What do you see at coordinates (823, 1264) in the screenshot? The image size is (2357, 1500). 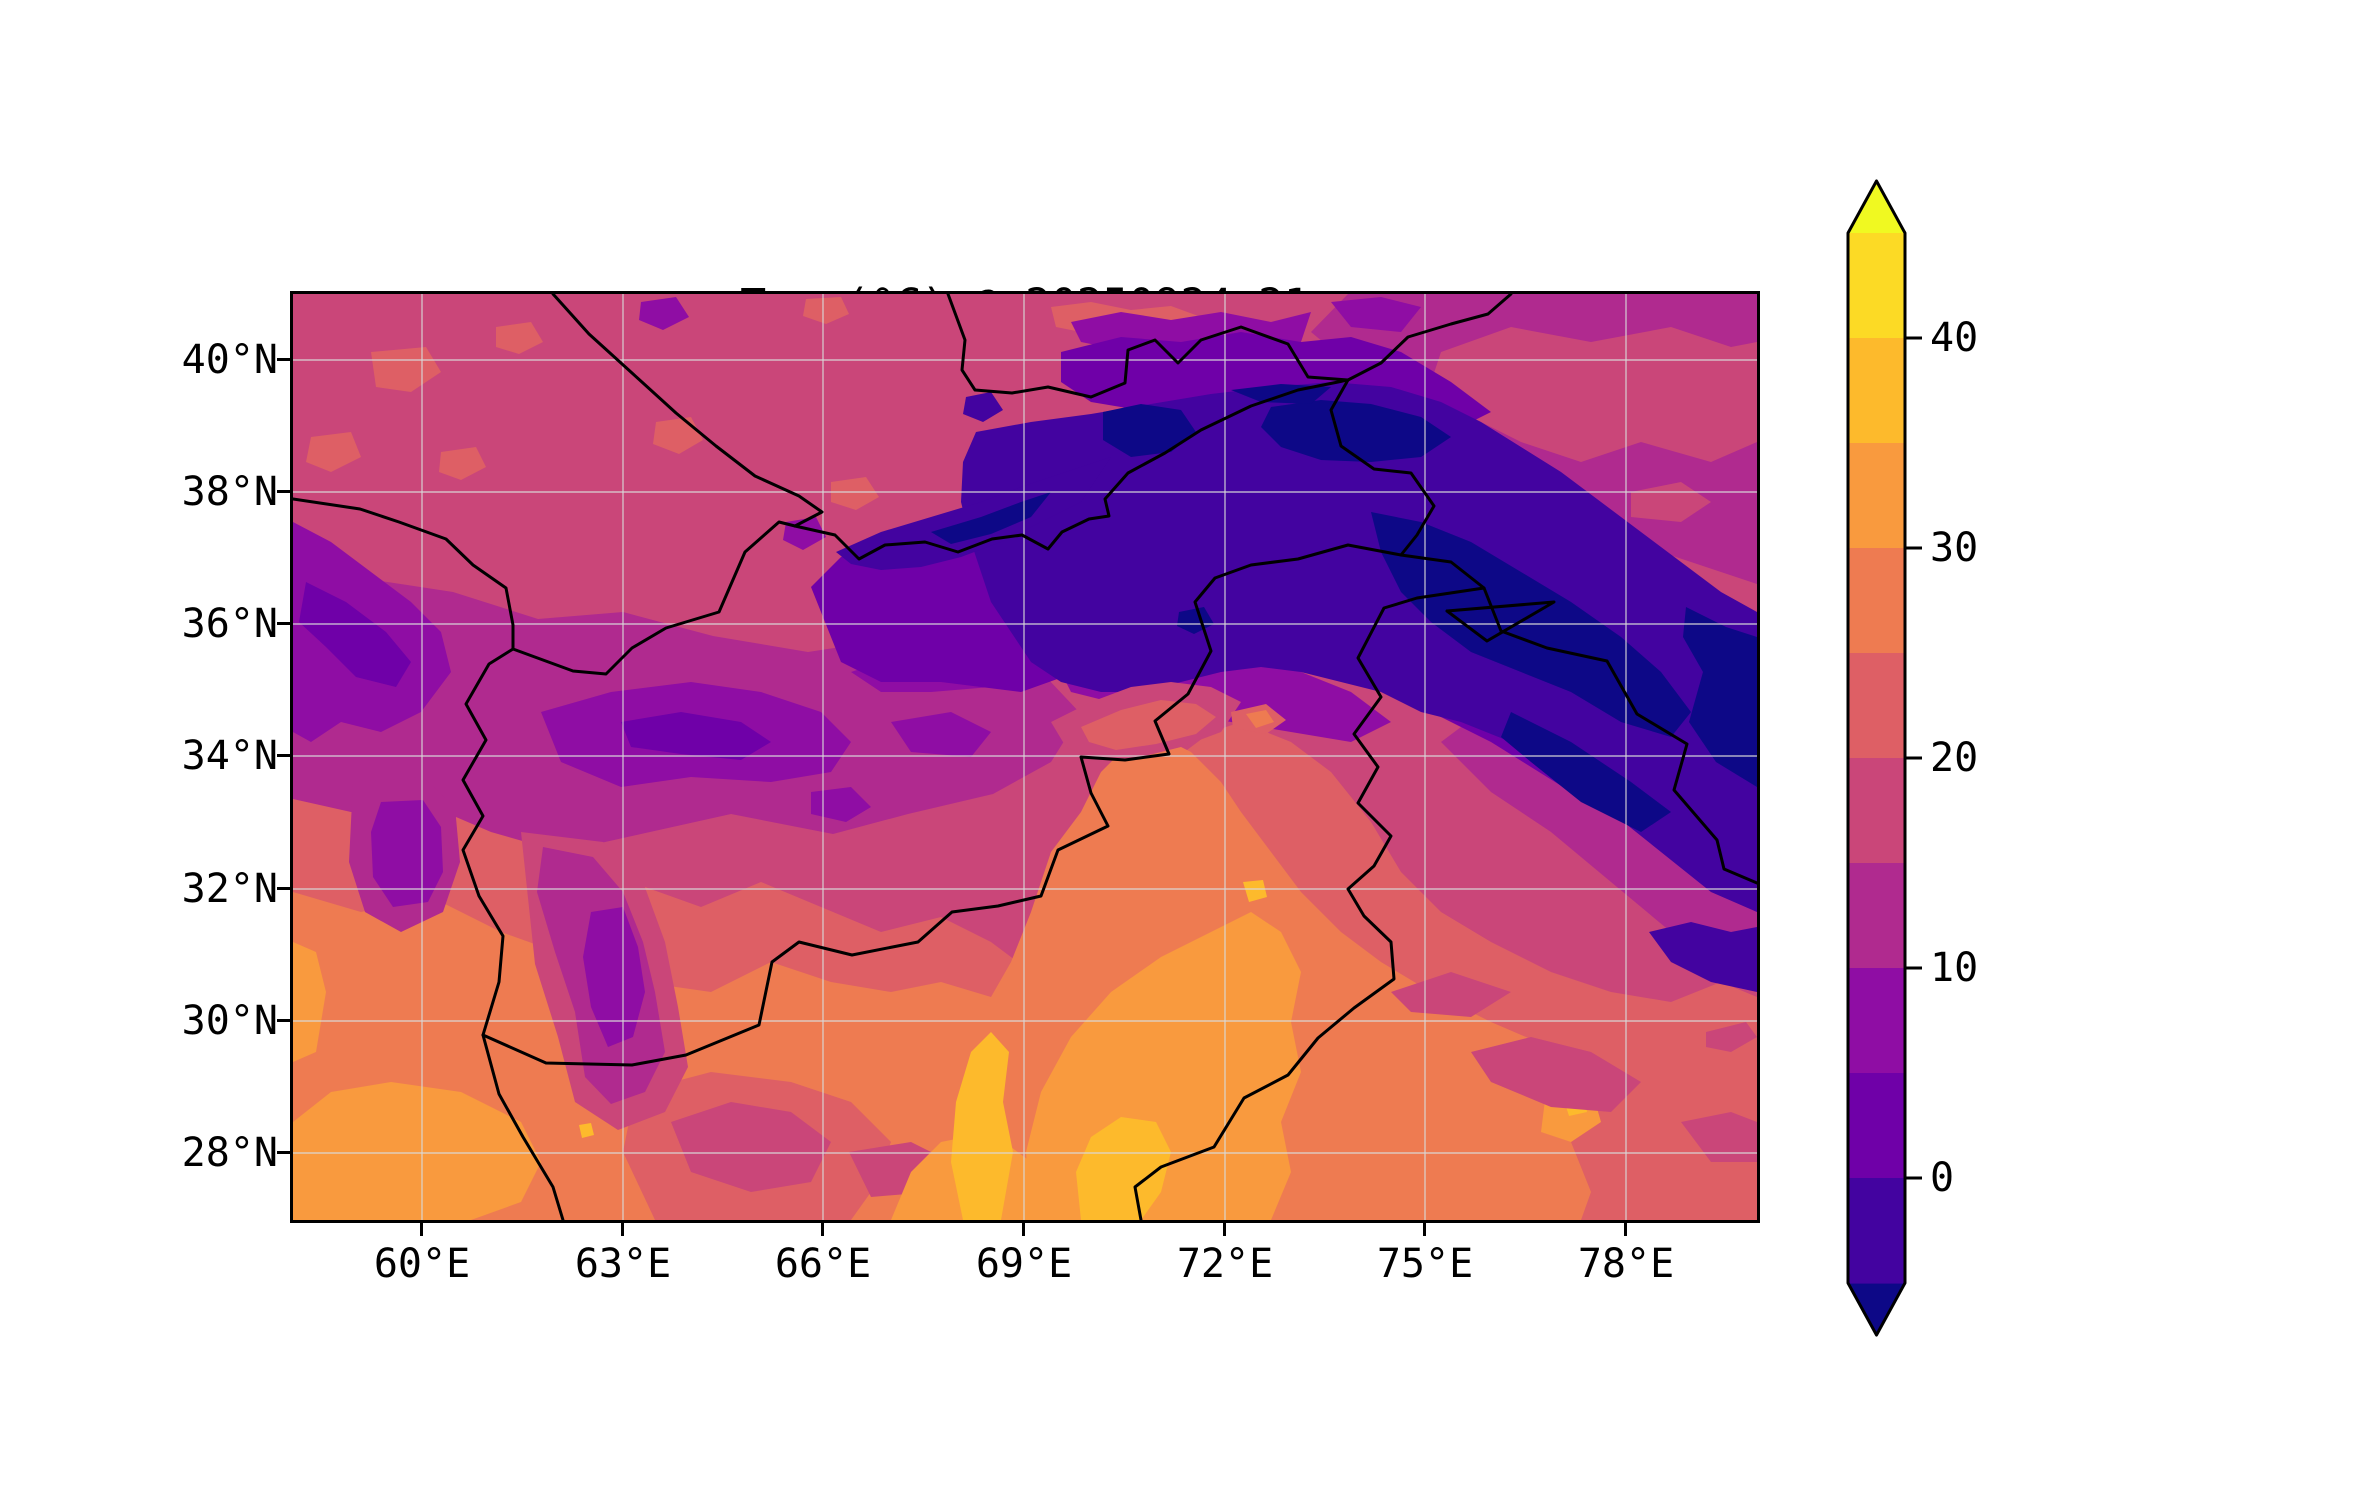 I see `xtick-66e: 66°E` at bounding box center [823, 1264].